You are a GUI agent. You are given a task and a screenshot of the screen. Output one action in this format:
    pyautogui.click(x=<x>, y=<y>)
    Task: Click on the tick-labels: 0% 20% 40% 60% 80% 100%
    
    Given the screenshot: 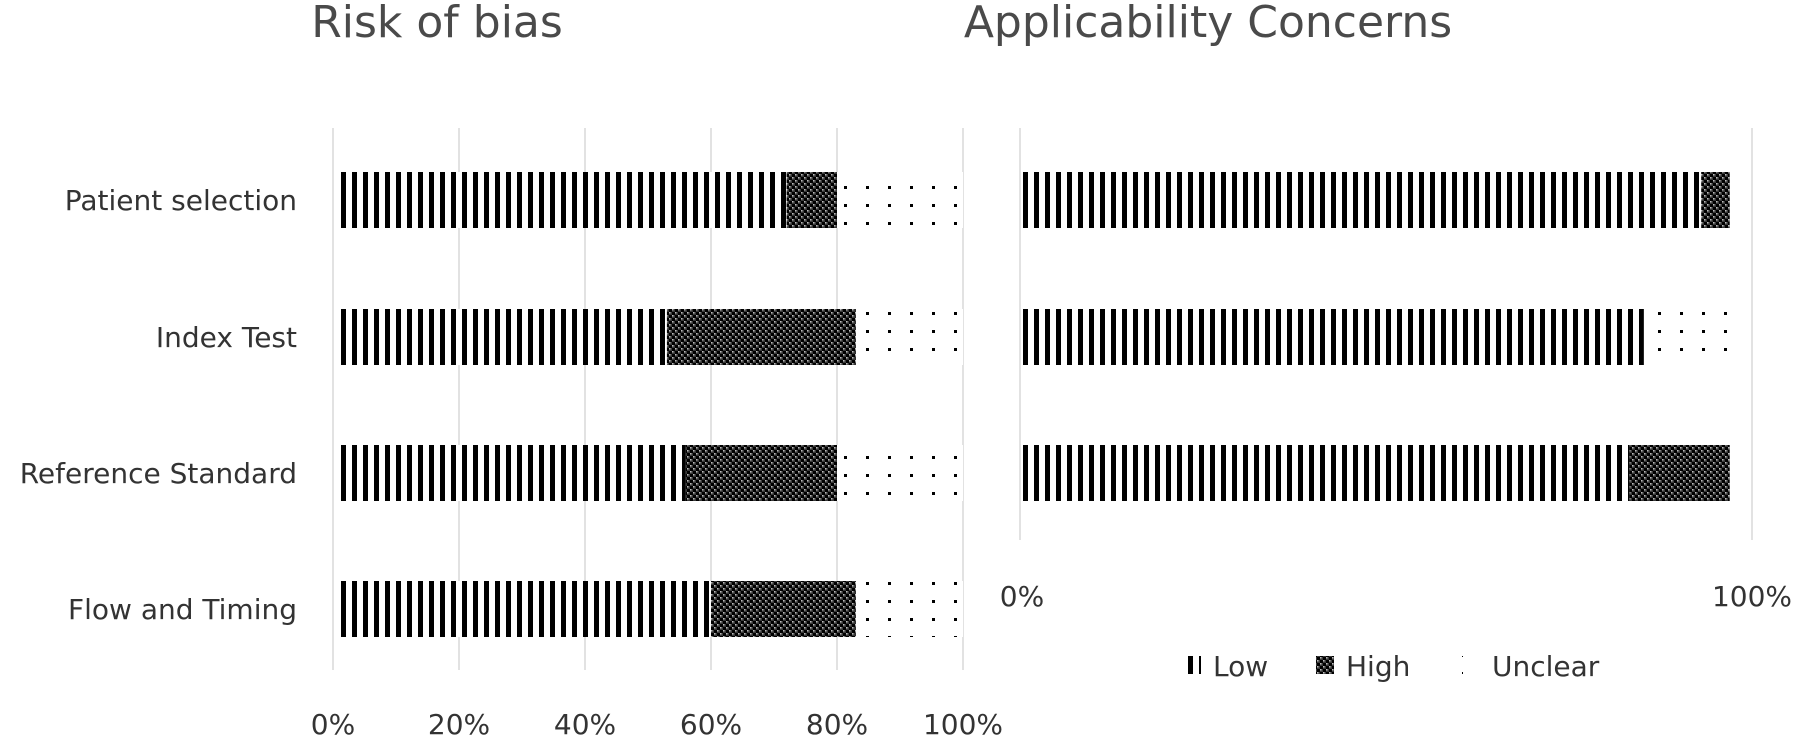 What is the action you would take?
    pyautogui.click(x=657, y=724)
    